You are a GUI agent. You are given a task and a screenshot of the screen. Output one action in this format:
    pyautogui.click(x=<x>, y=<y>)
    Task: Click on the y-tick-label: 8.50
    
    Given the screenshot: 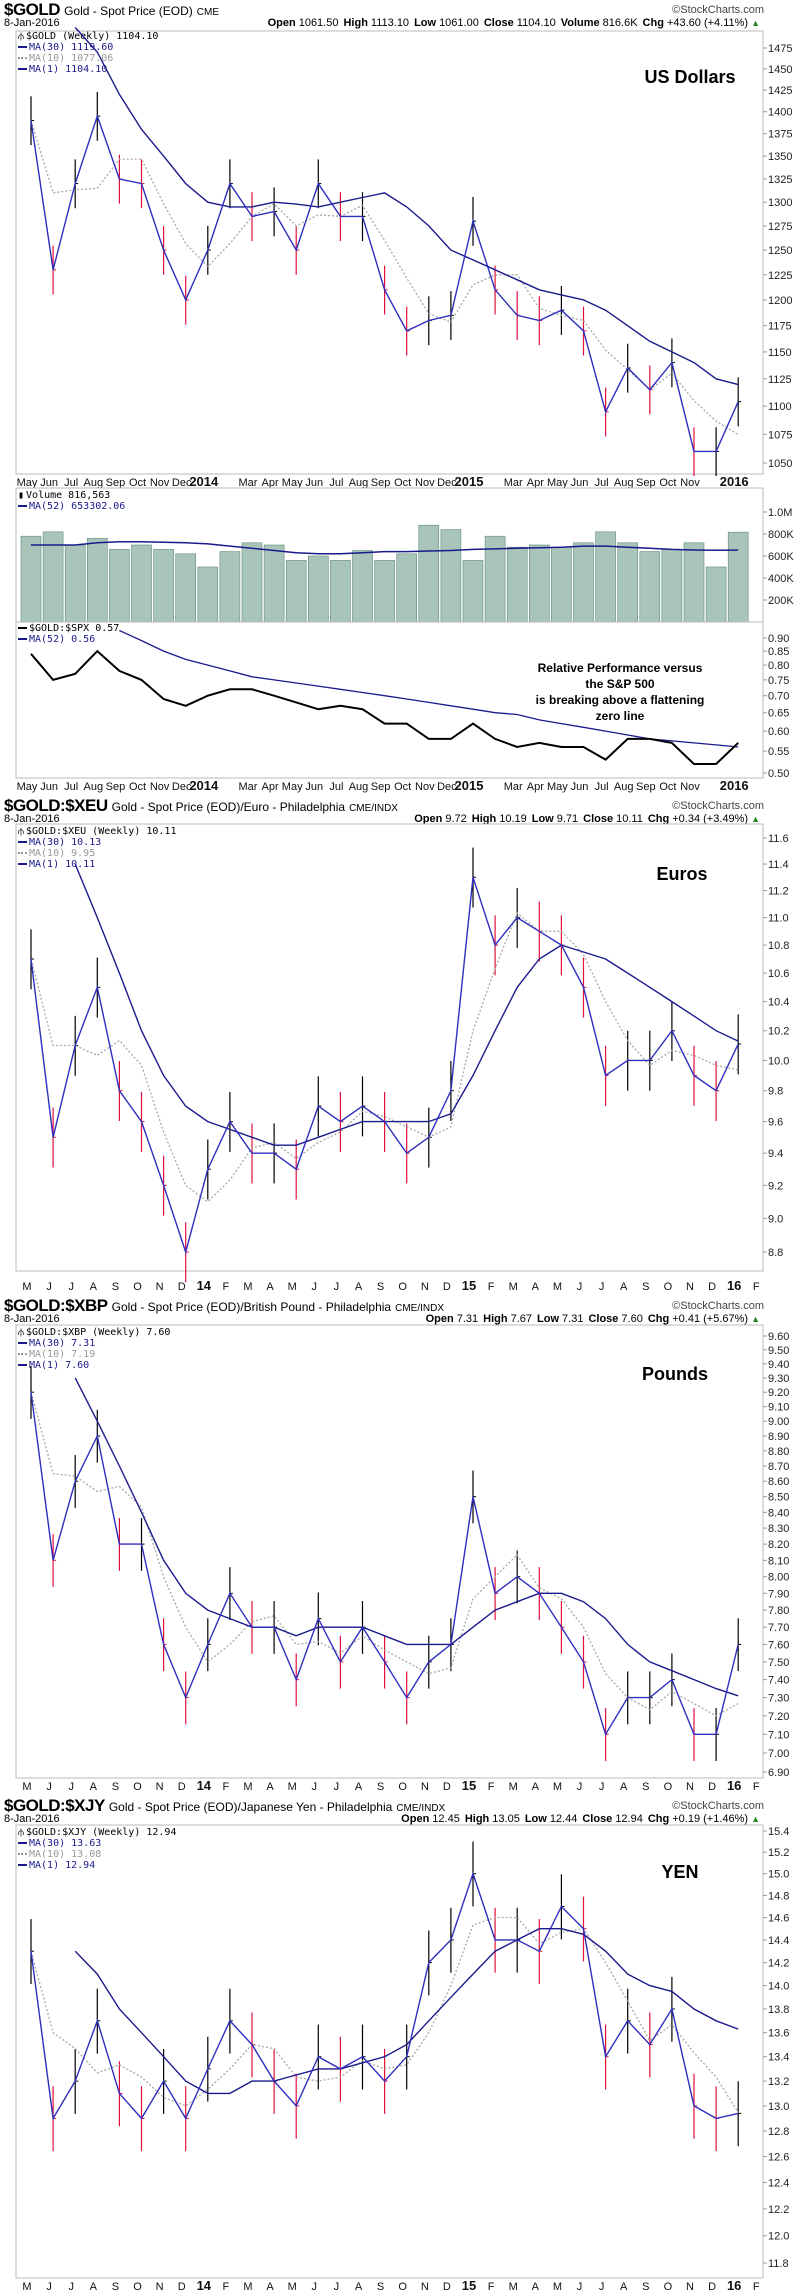 What is the action you would take?
    pyautogui.click(x=778, y=1498)
    